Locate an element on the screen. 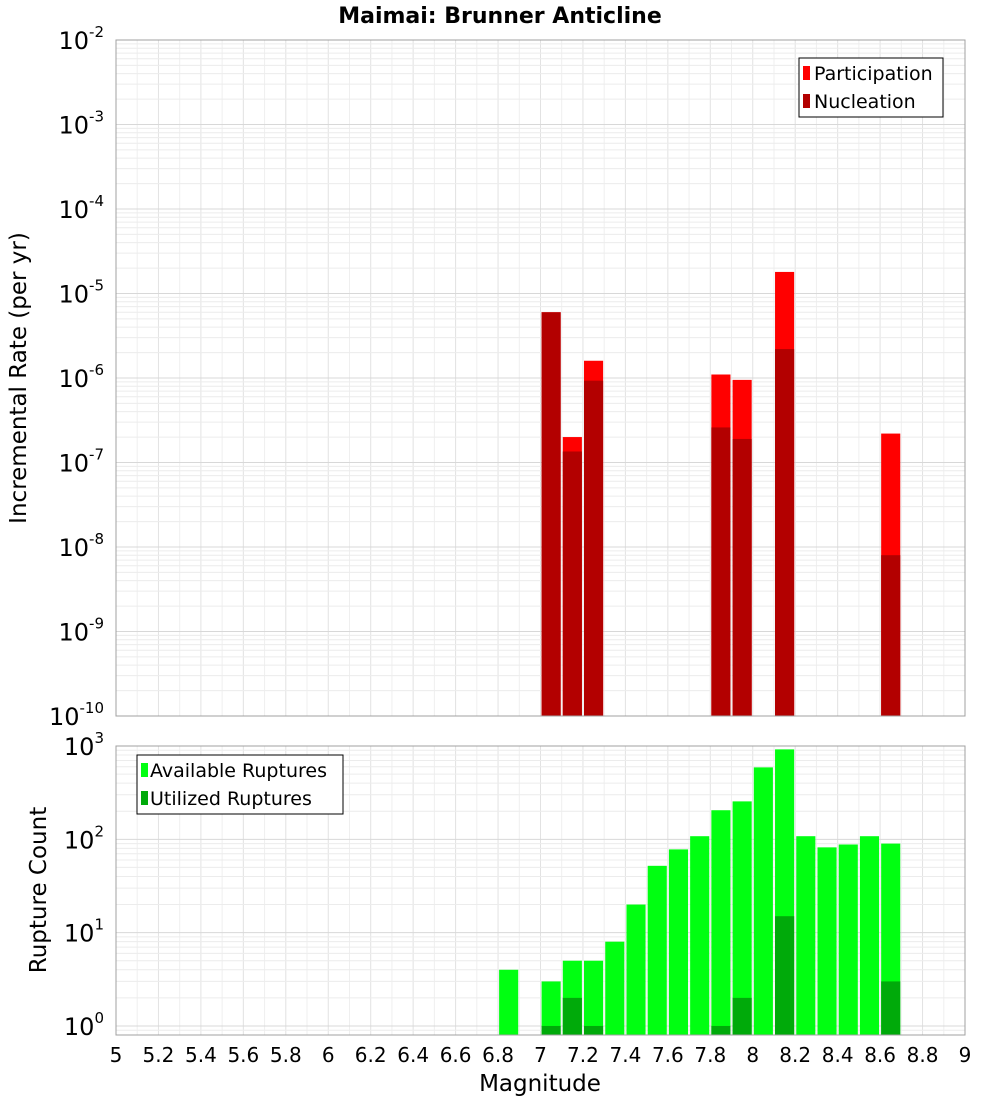  x-tick-label: 6.6 is located at coordinates (456, 1055).